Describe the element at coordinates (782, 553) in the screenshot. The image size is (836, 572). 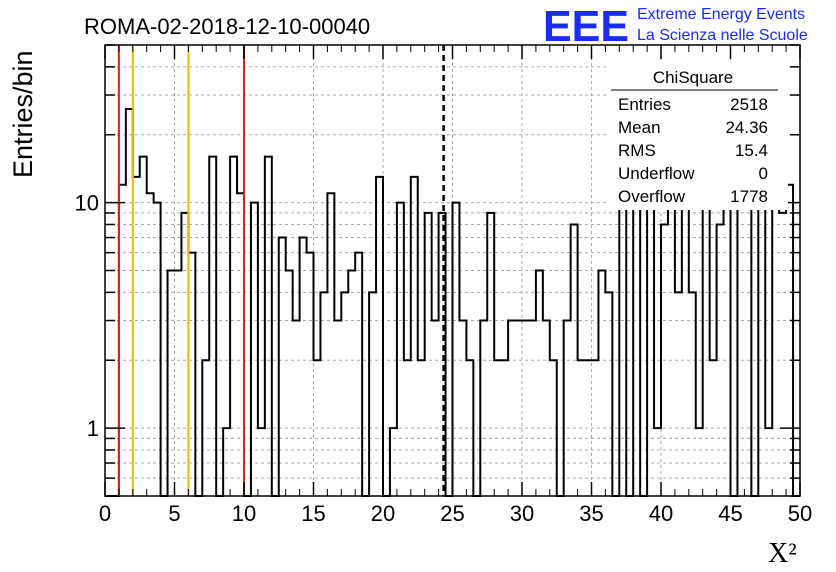
I see `x-axis-label: X²` at that location.